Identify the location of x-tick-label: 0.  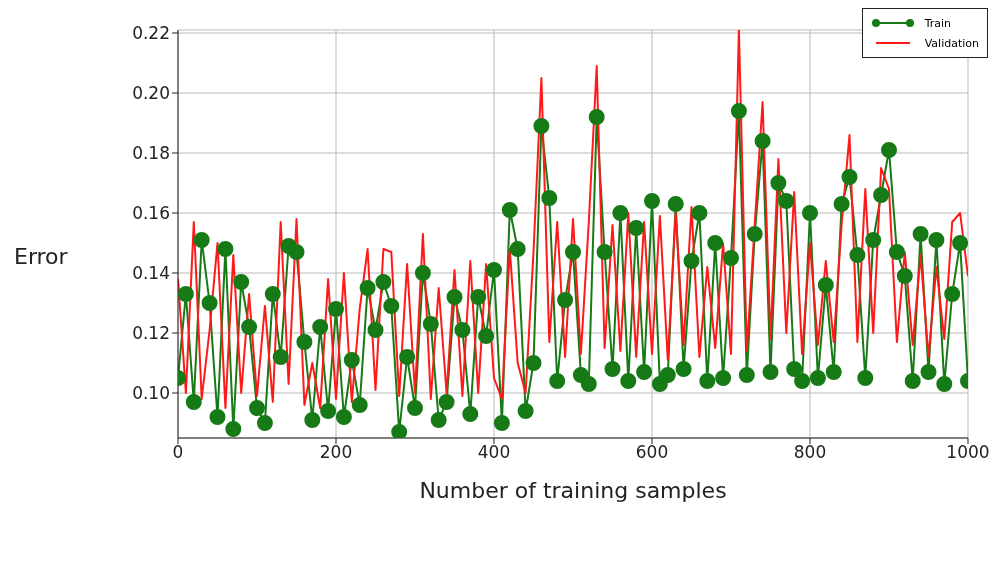
(178, 452).